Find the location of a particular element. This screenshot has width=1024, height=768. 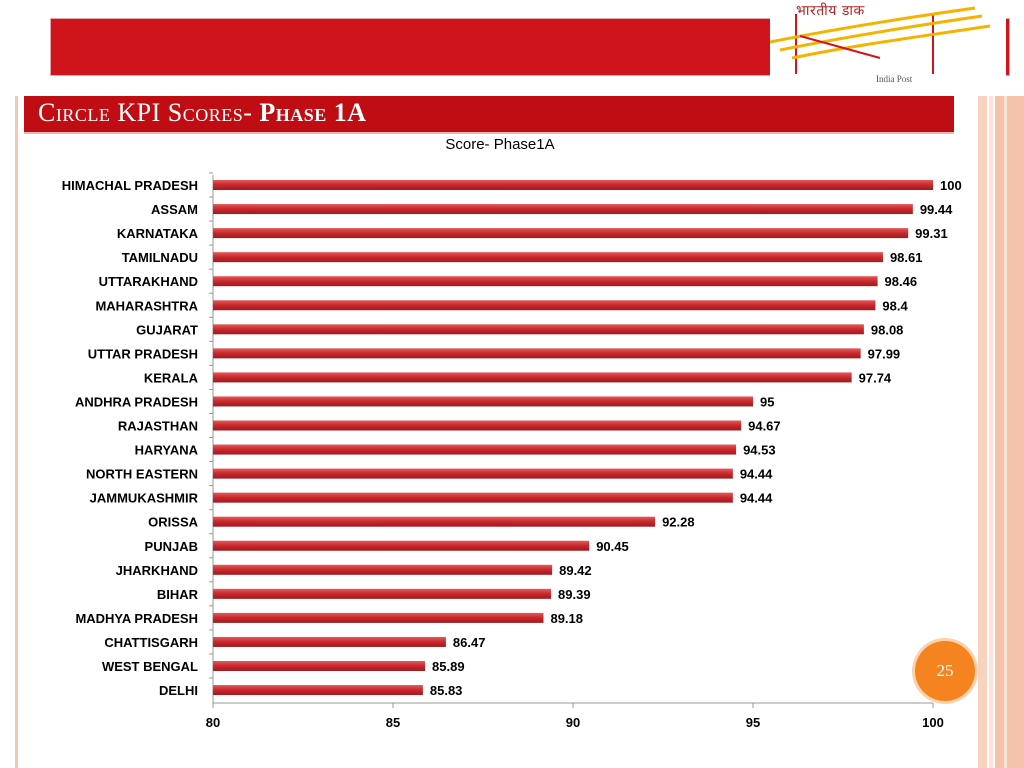

category-label: GUJARAT is located at coordinates (167, 329).